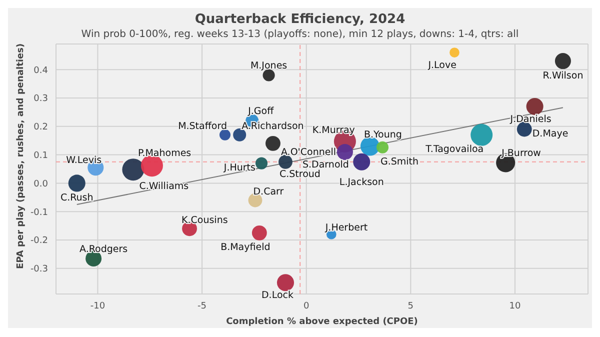 The image size is (600, 337). Describe the element at coordinates (521, 154) in the screenshot. I see `series-label: J.Burrow` at that location.